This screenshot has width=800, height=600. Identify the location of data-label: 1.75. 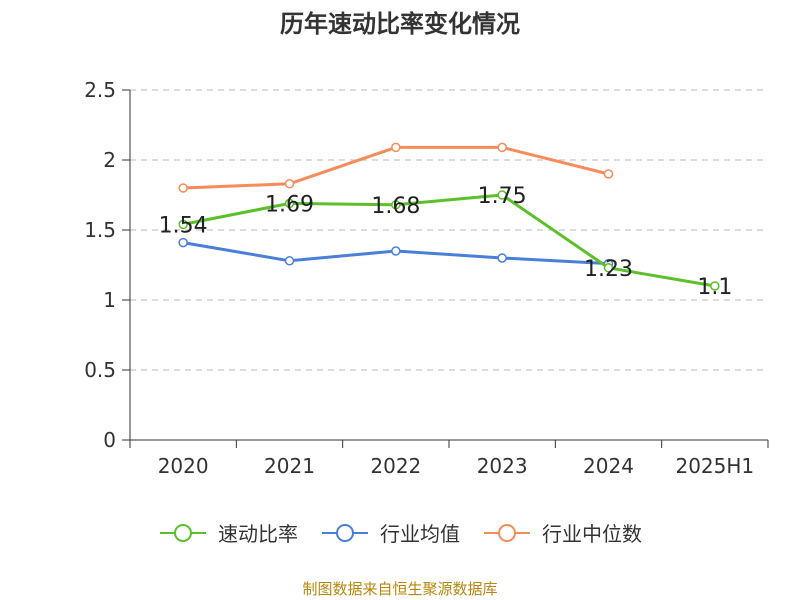
(502, 196).